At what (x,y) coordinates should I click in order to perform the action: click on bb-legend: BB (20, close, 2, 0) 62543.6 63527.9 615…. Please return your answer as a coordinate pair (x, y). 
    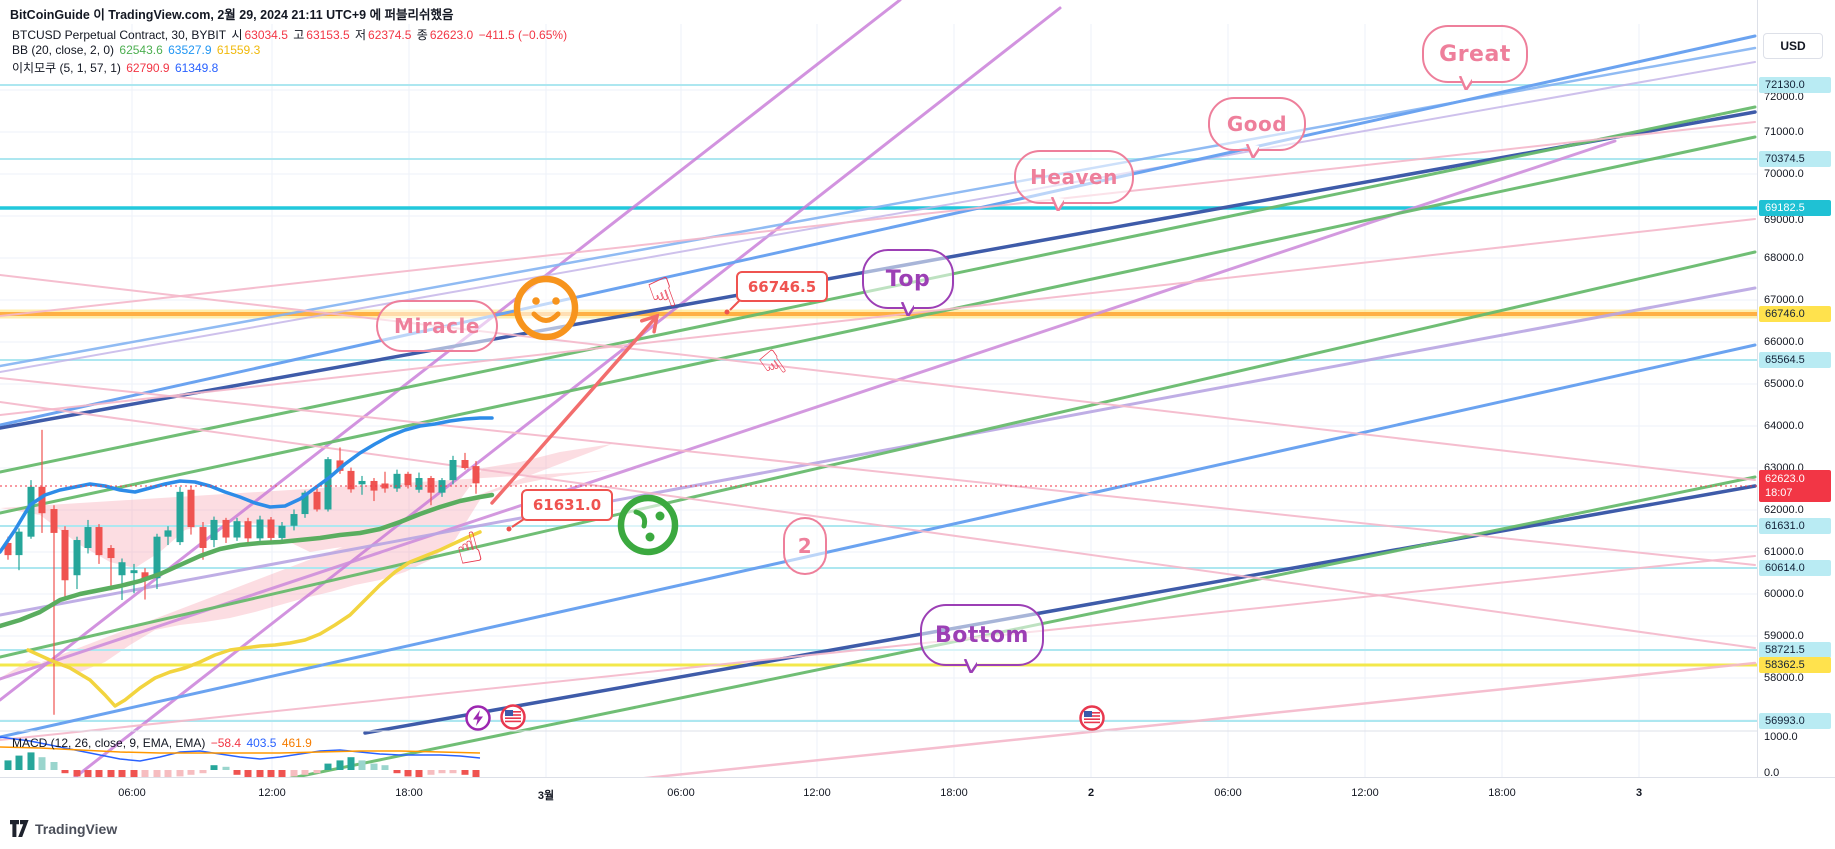
    Looking at the image, I should click on (137, 50).